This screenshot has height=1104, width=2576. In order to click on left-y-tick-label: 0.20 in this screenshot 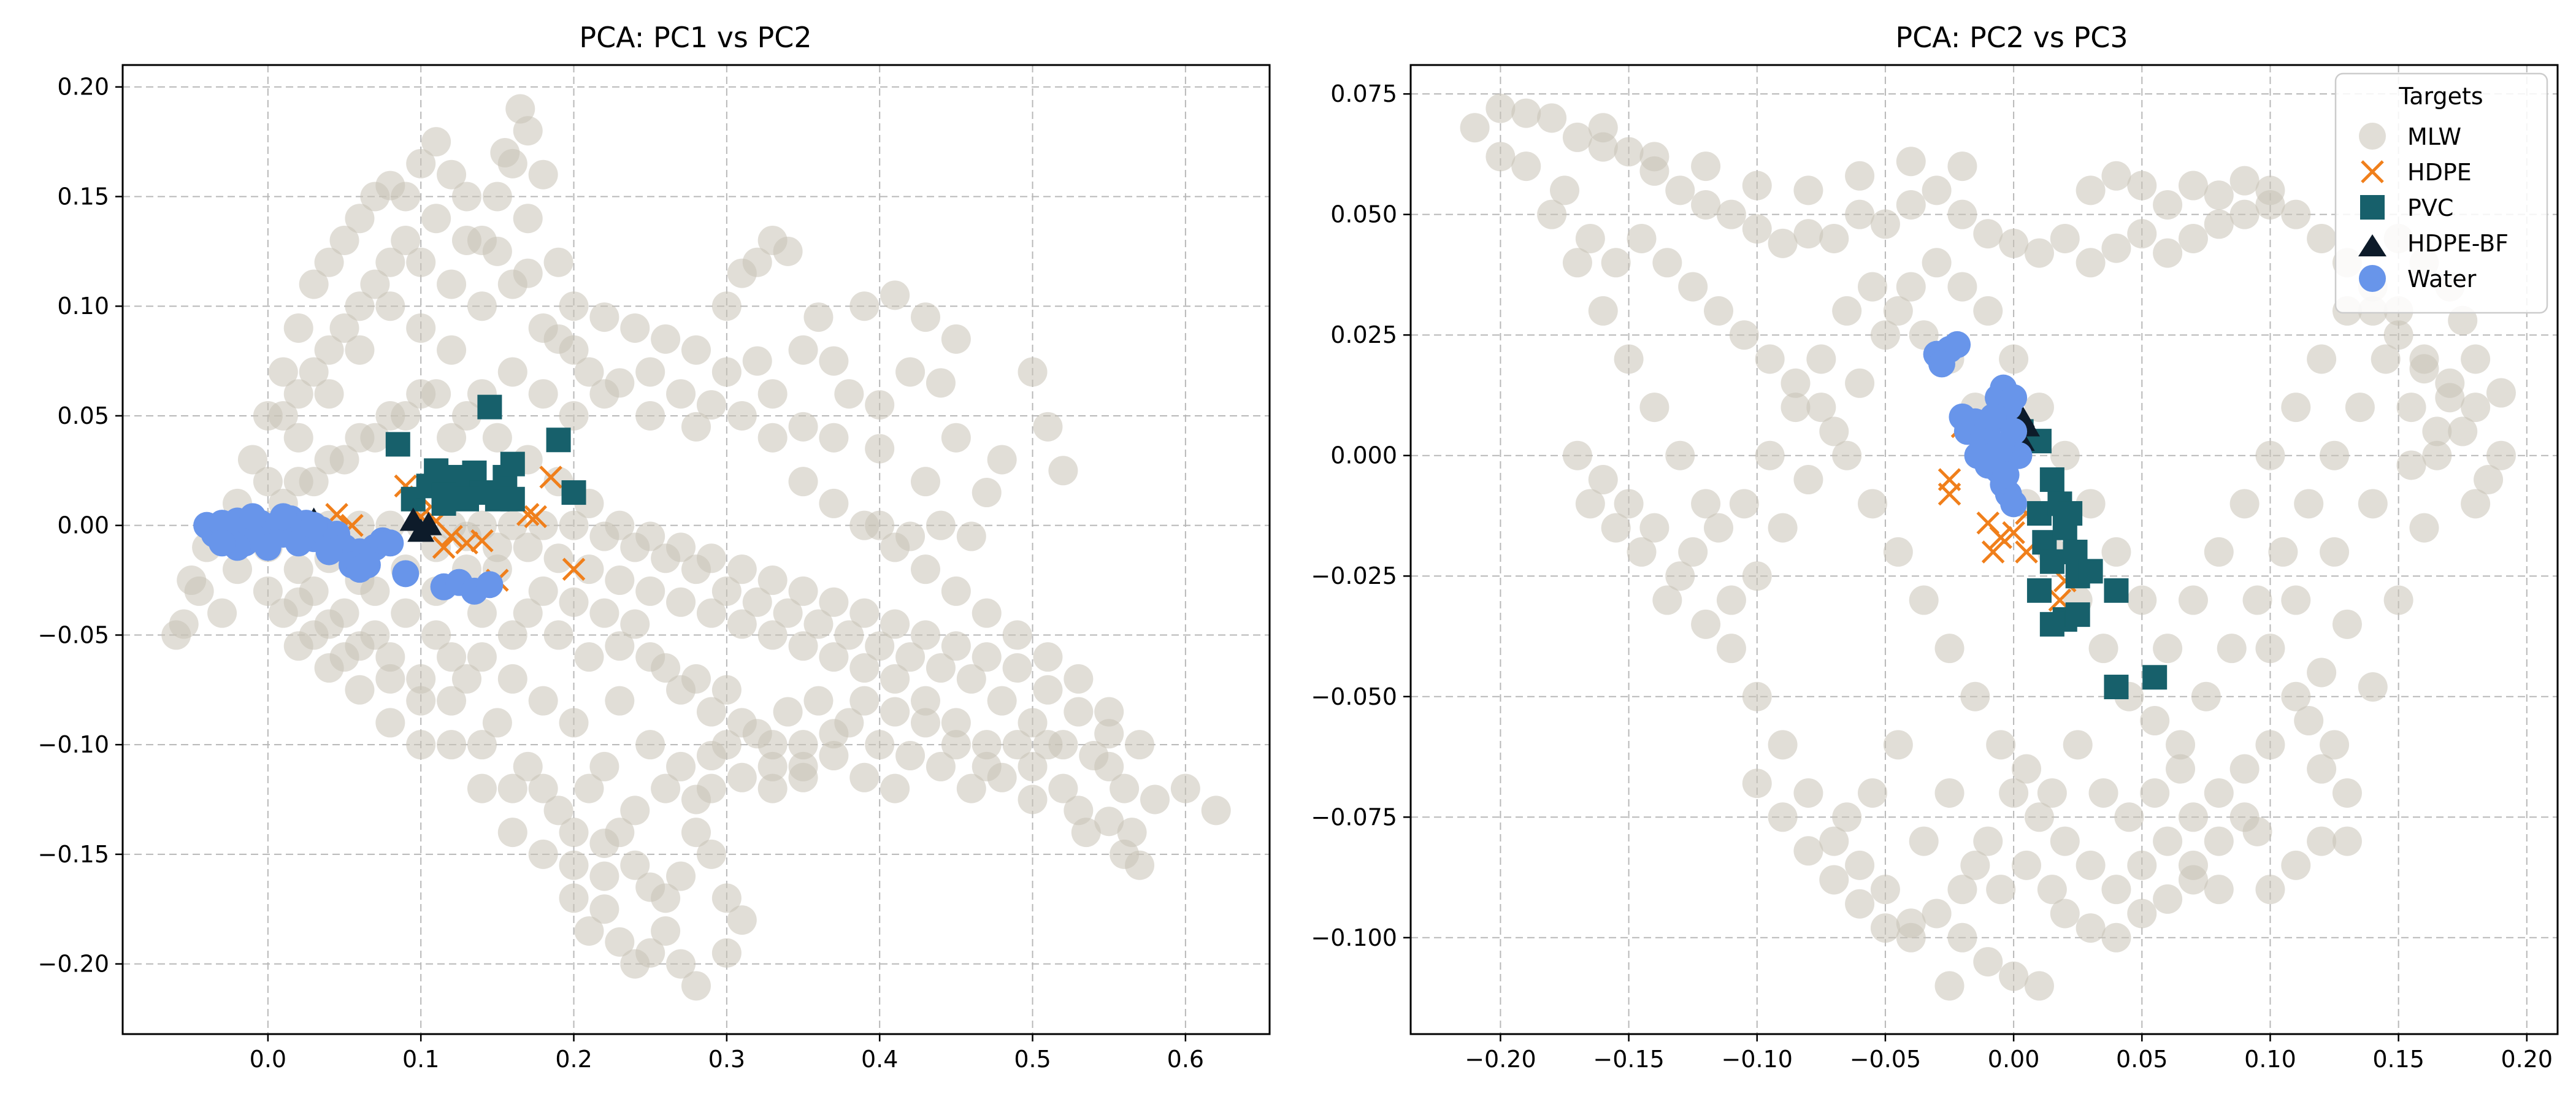, I will do `click(83, 87)`.